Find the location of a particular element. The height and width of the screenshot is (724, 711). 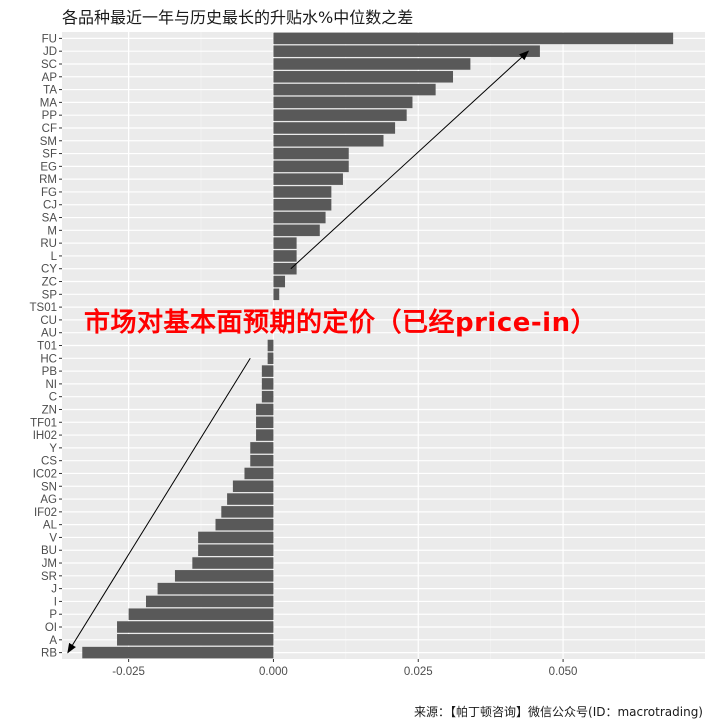

x-tick-label: -0.025 is located at coordinates (128, 672).